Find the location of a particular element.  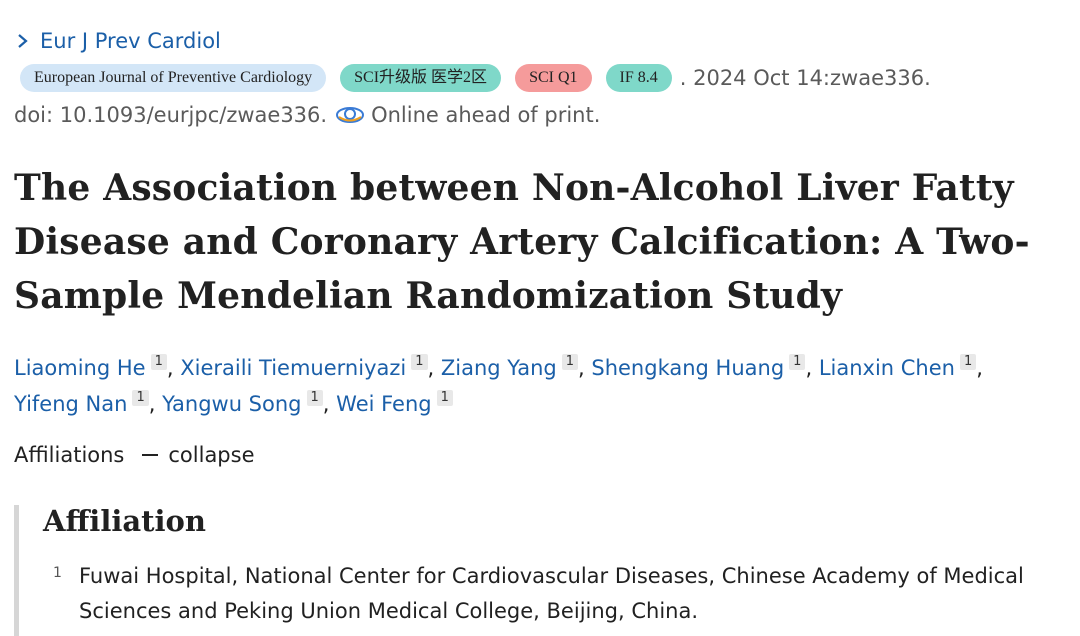

sci-quartile-badge: SCI Q1 is located at coordinates (553, 78).